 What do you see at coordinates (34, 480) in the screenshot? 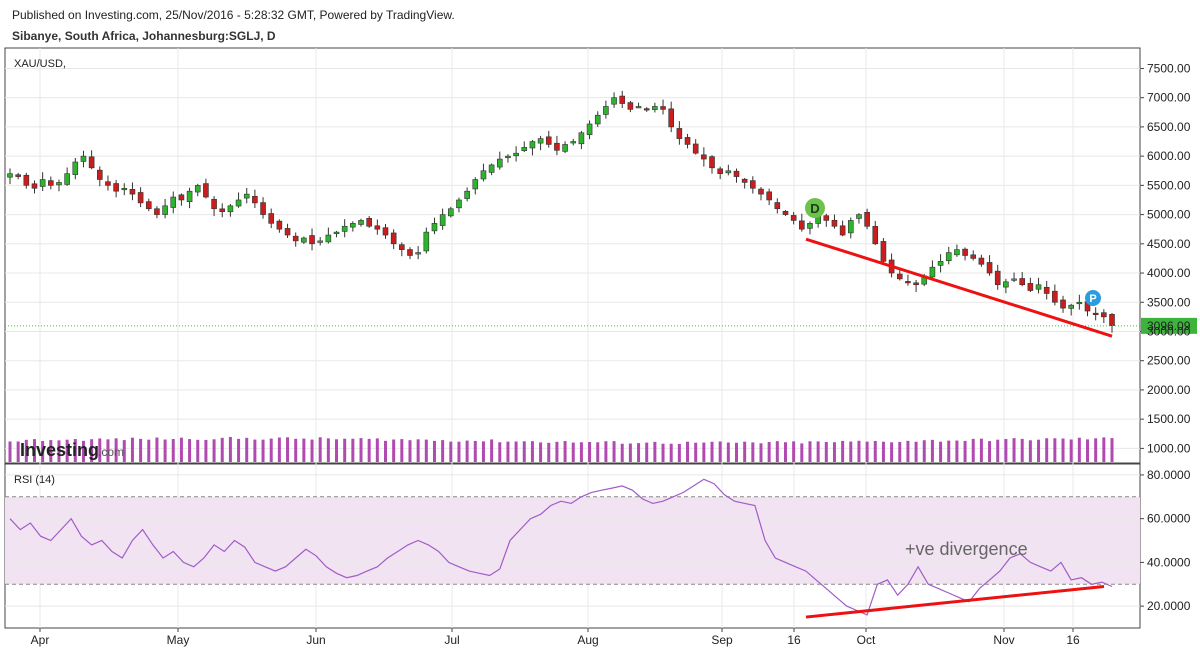
I see `rsi-series-label: RSI (14)` at bounding box center [34, 480].